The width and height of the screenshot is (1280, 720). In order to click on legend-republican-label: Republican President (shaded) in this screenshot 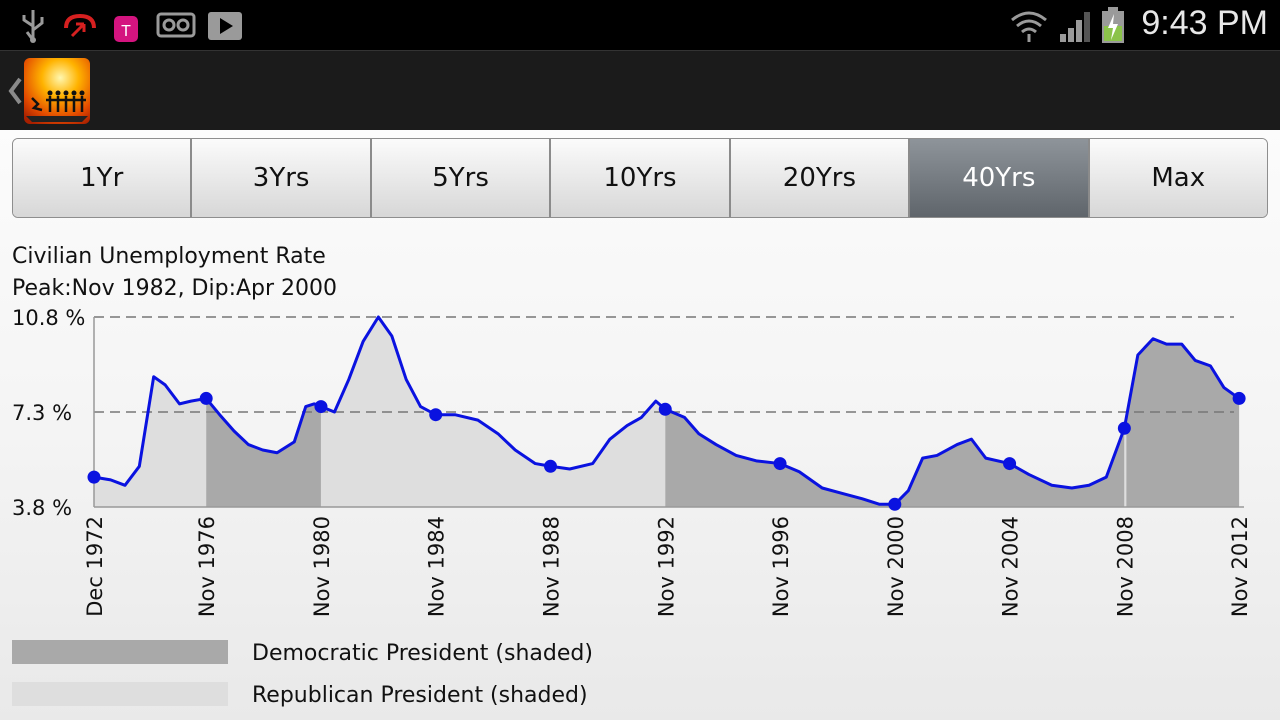, I will do `click(420, 695)`.